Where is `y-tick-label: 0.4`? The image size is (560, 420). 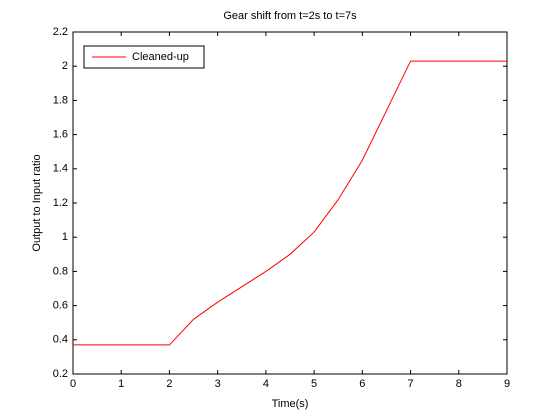
y-tick-label: 0.4 is located at coordinates (60, 340).